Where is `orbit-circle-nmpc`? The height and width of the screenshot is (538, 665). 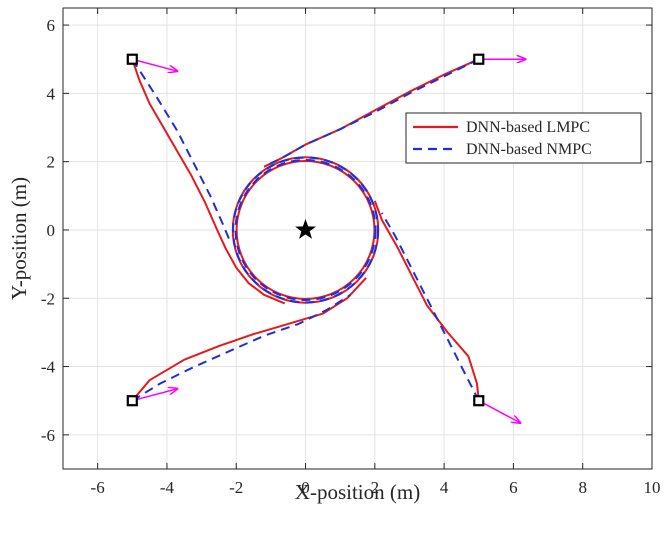 orbit-circle-nmpc is located at coordinates (305, 229).